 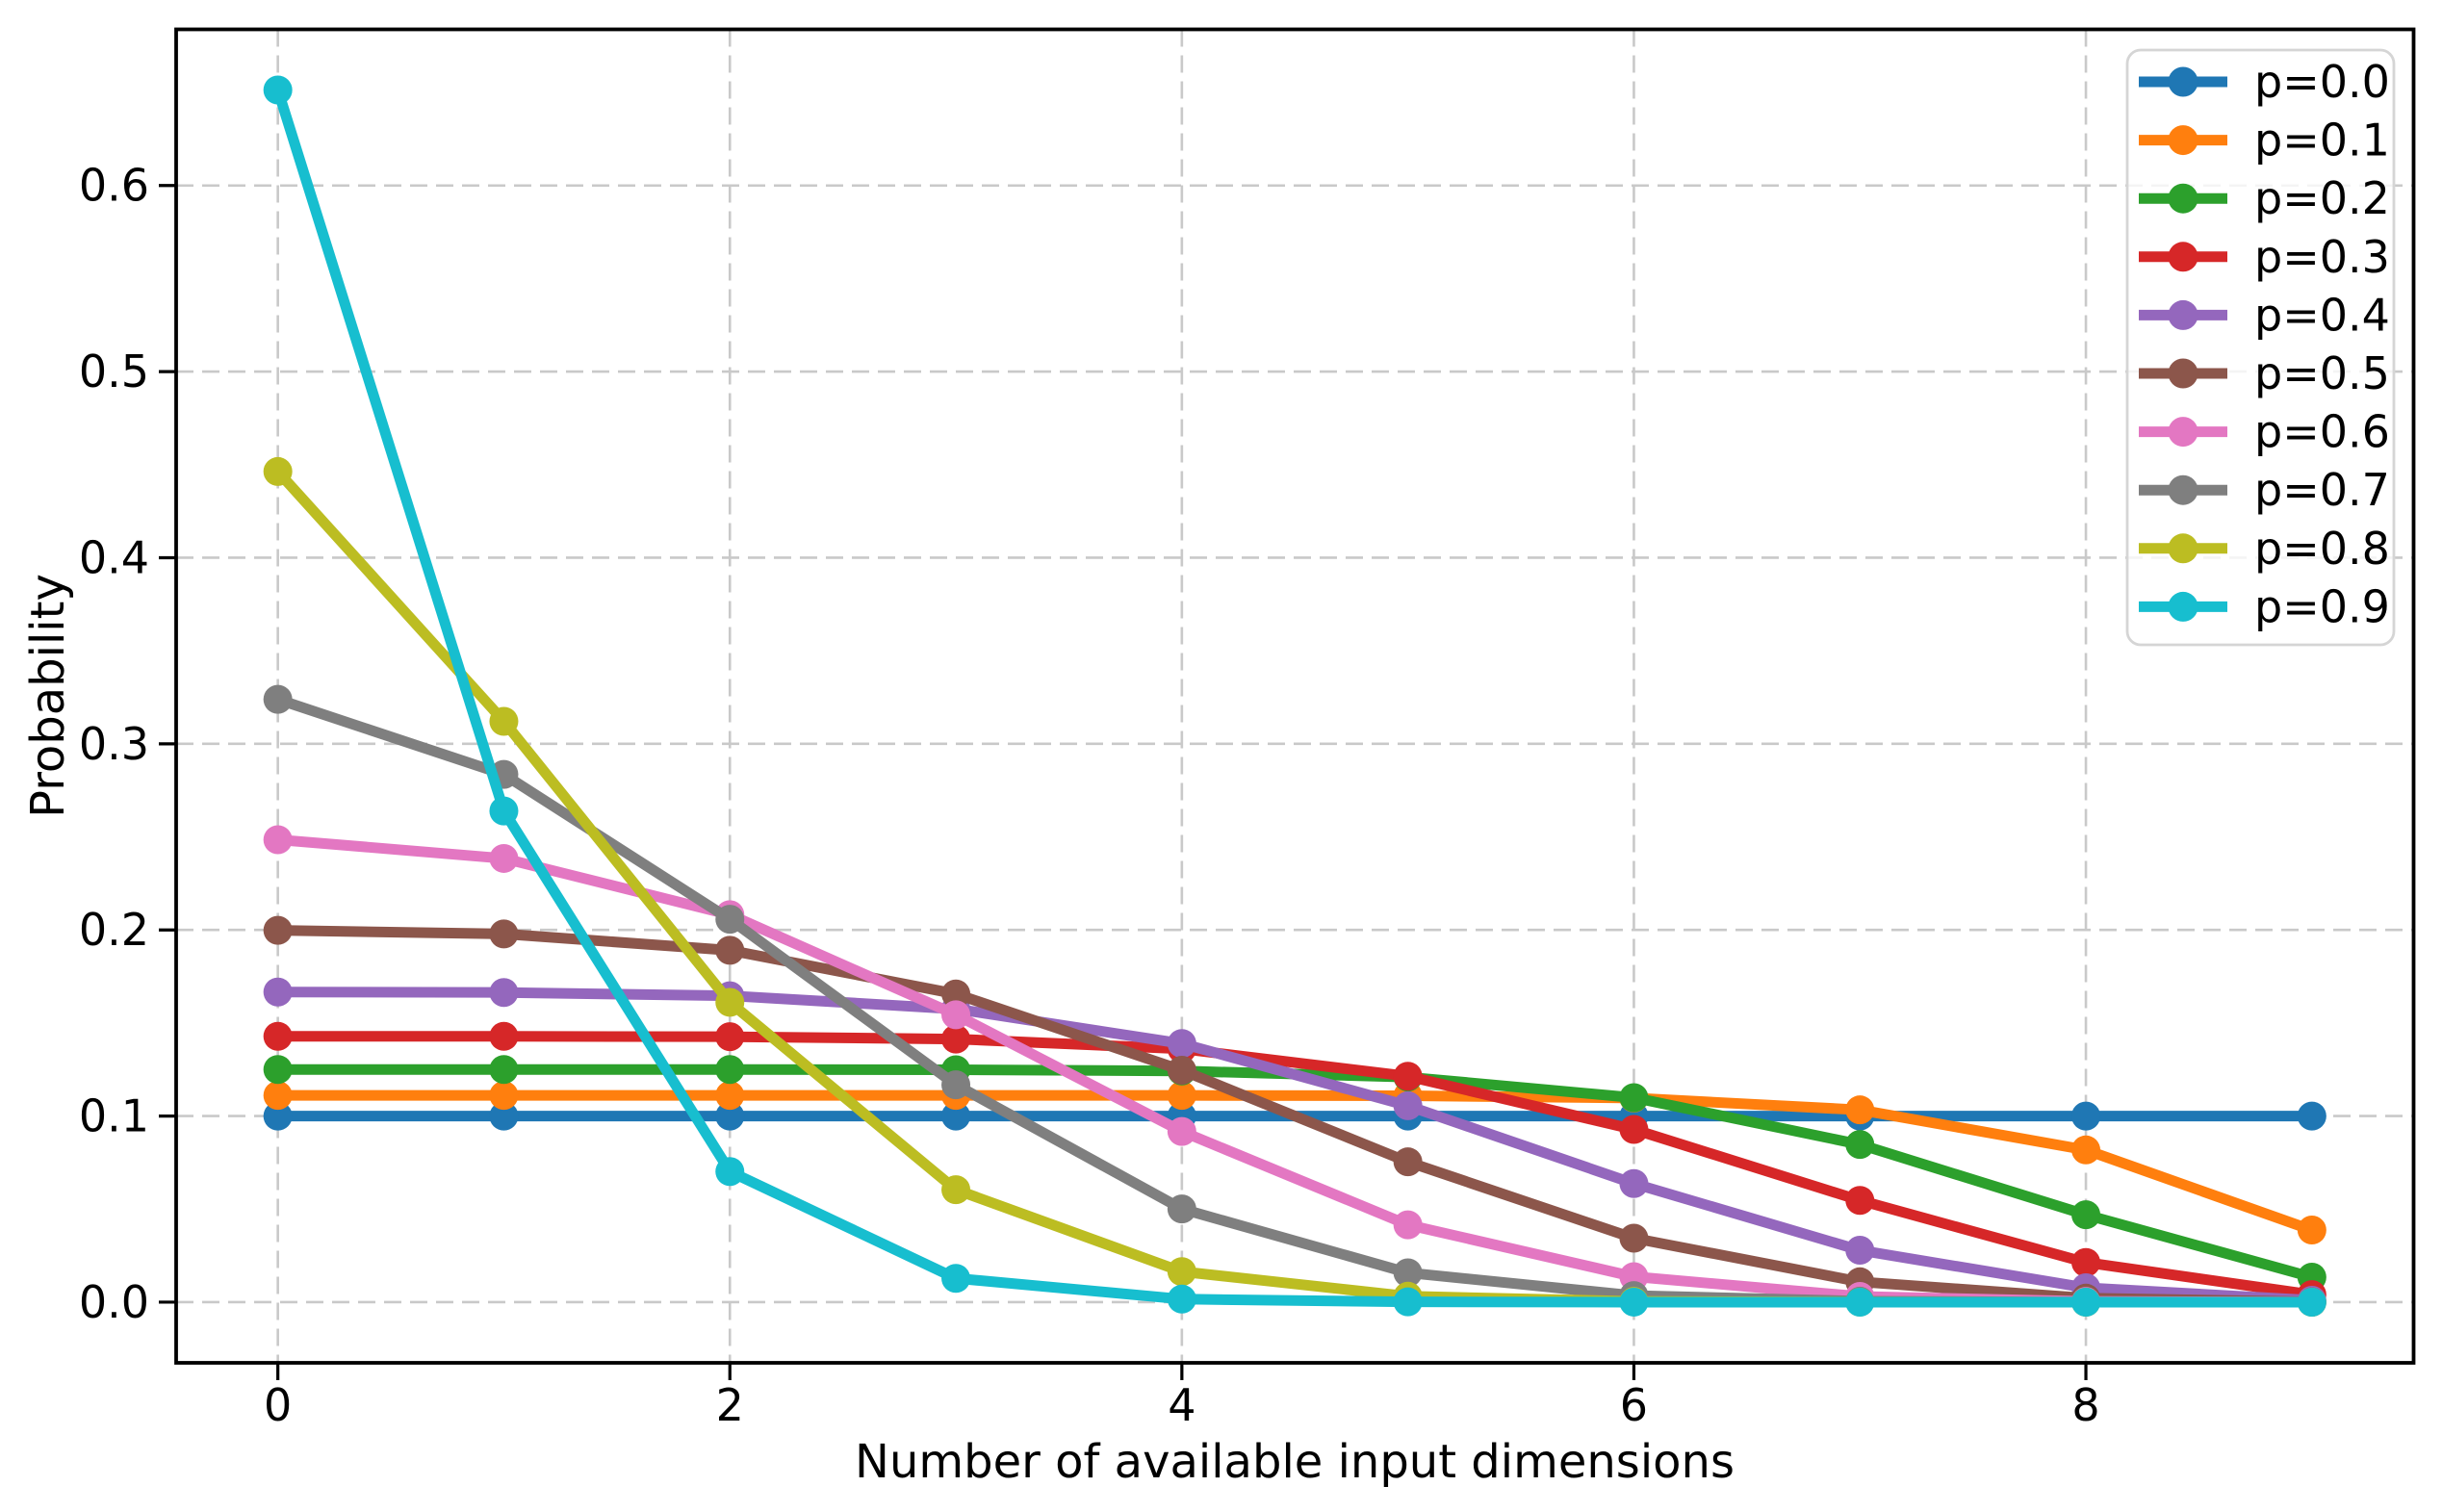 I want to click on data-point-p-0-1-x7, so click(x=1860, y=1110).